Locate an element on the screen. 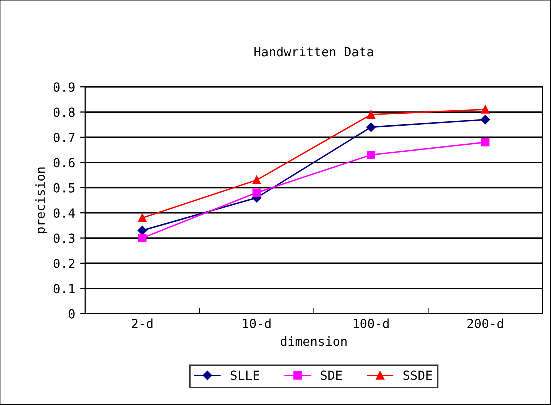 The width and height of the screenshot is (551, 405). x-axis-title: dimension is located at coordinates (313, 341).